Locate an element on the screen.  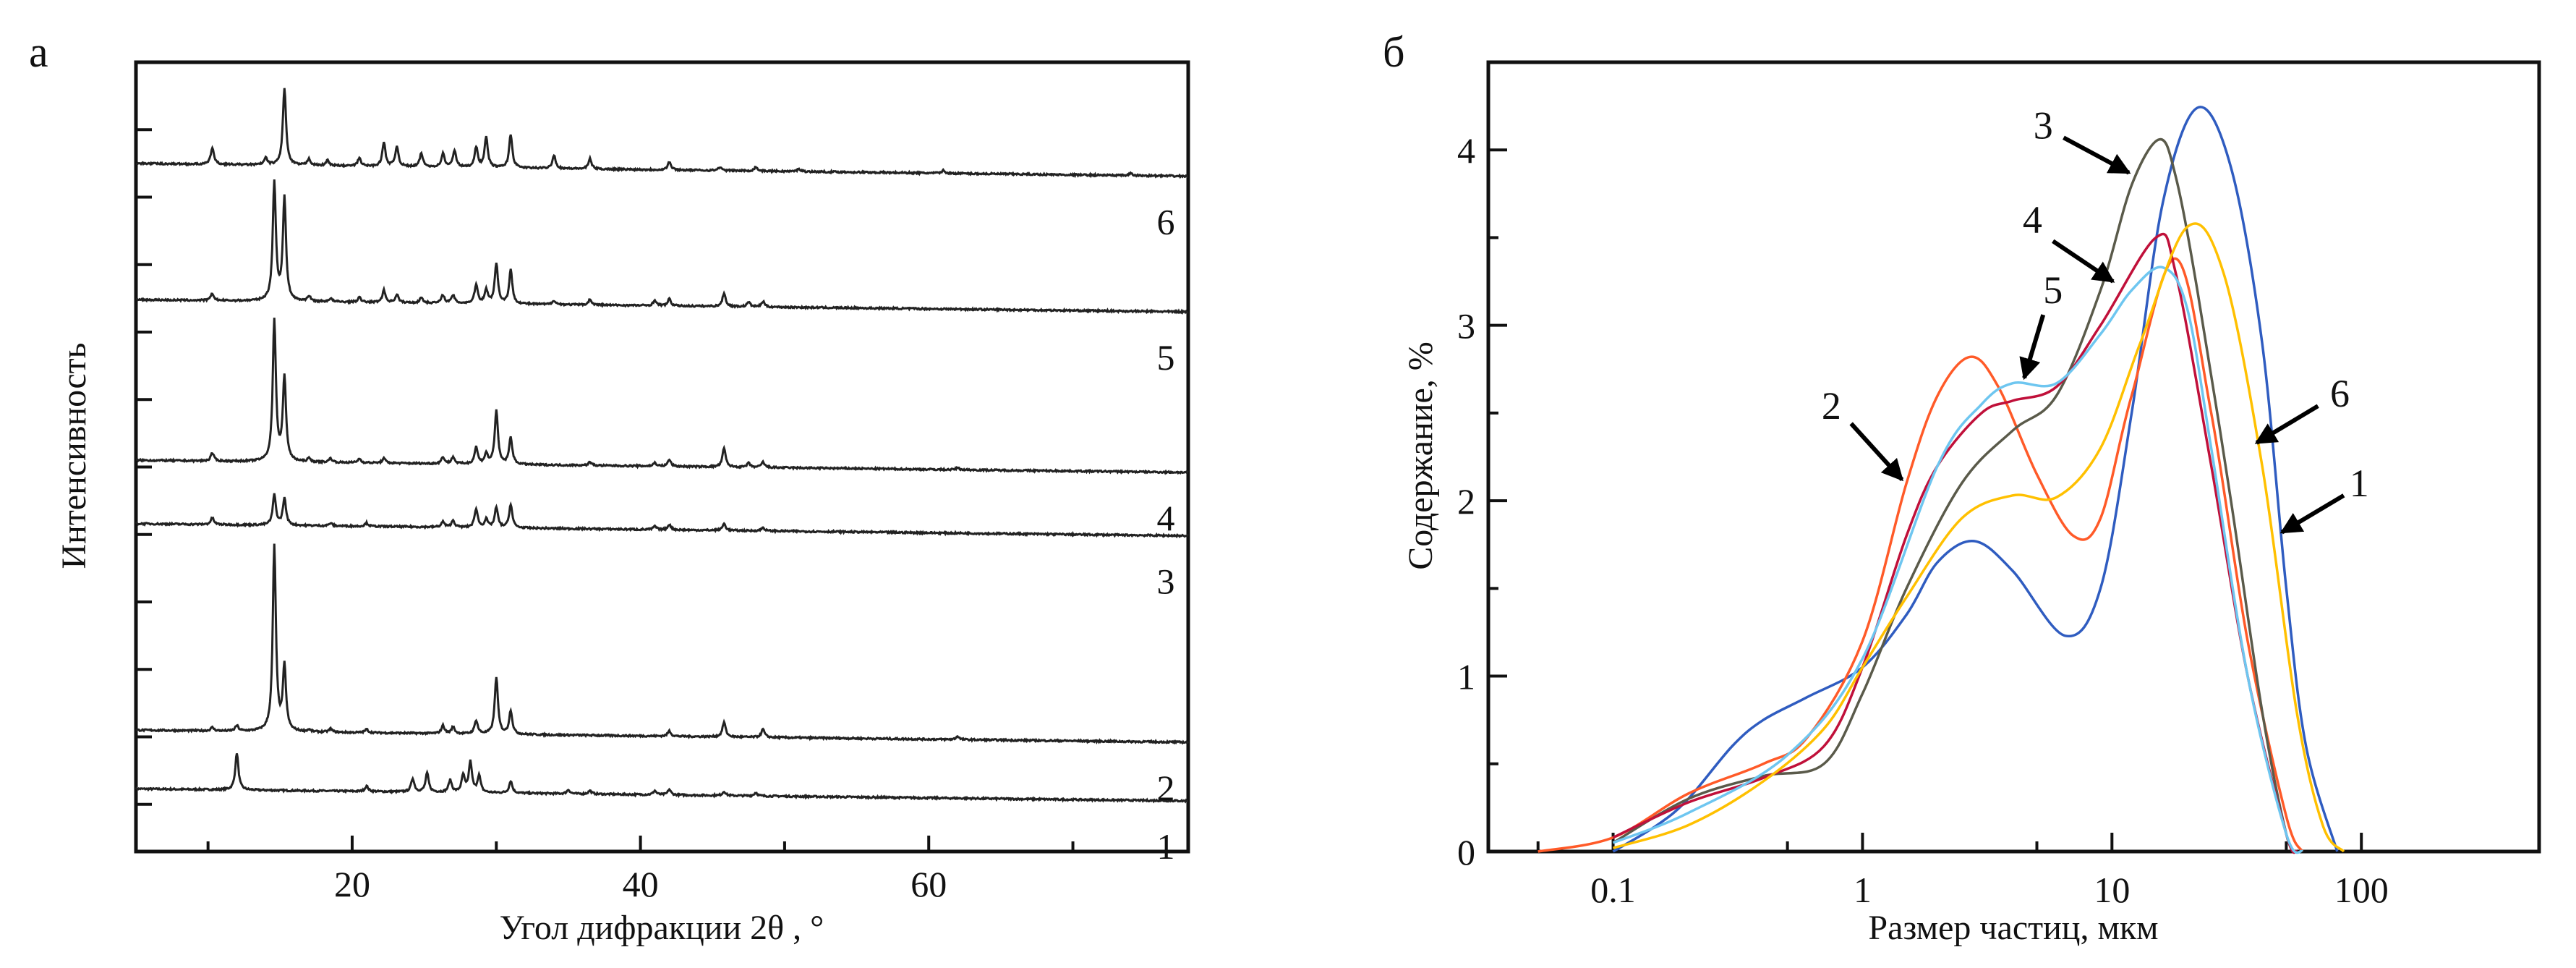
trace-label-6: 6 is located at coordinates (1166, 222).